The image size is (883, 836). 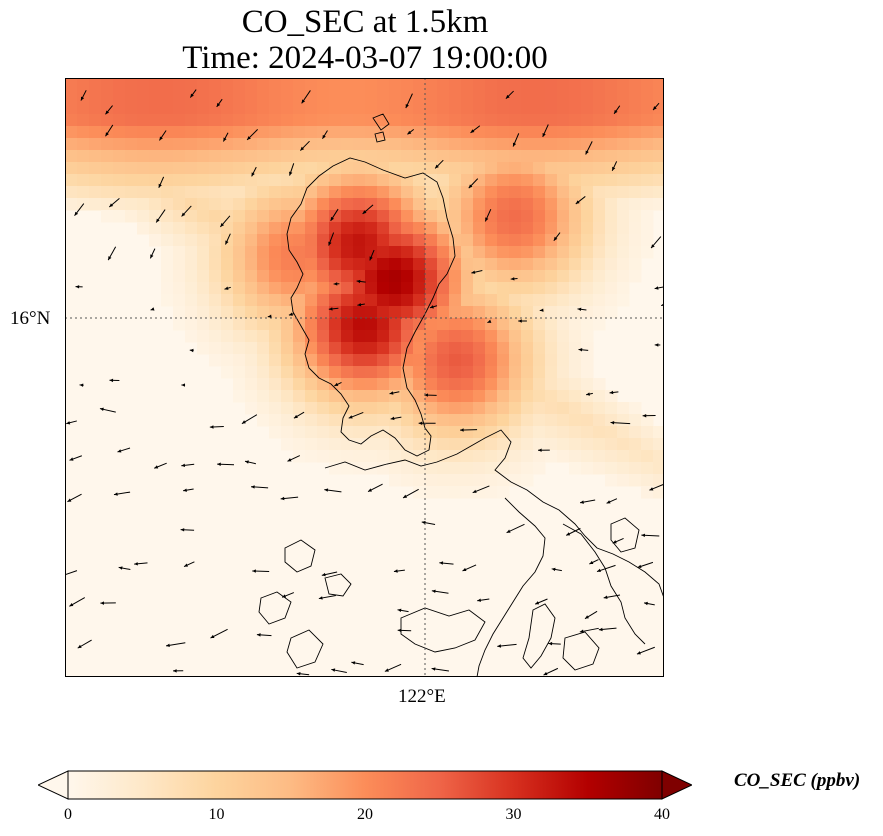 What do you see at coordinates (676, 785) in the screenshot?
I see `colorbar-extend-max` at bounding box center [676, 785].